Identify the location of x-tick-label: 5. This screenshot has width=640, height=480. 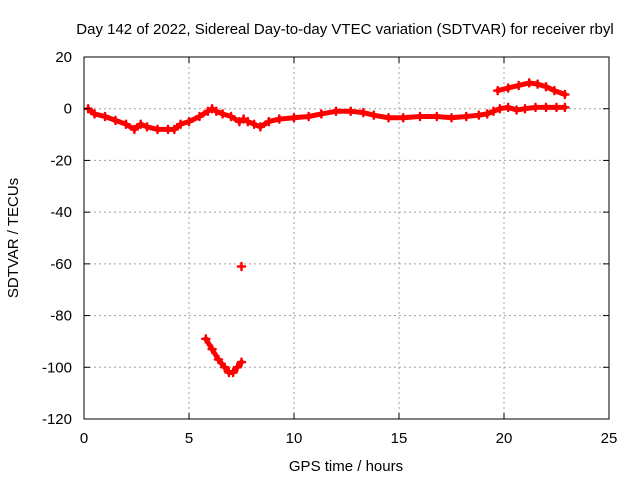
(189, 438).